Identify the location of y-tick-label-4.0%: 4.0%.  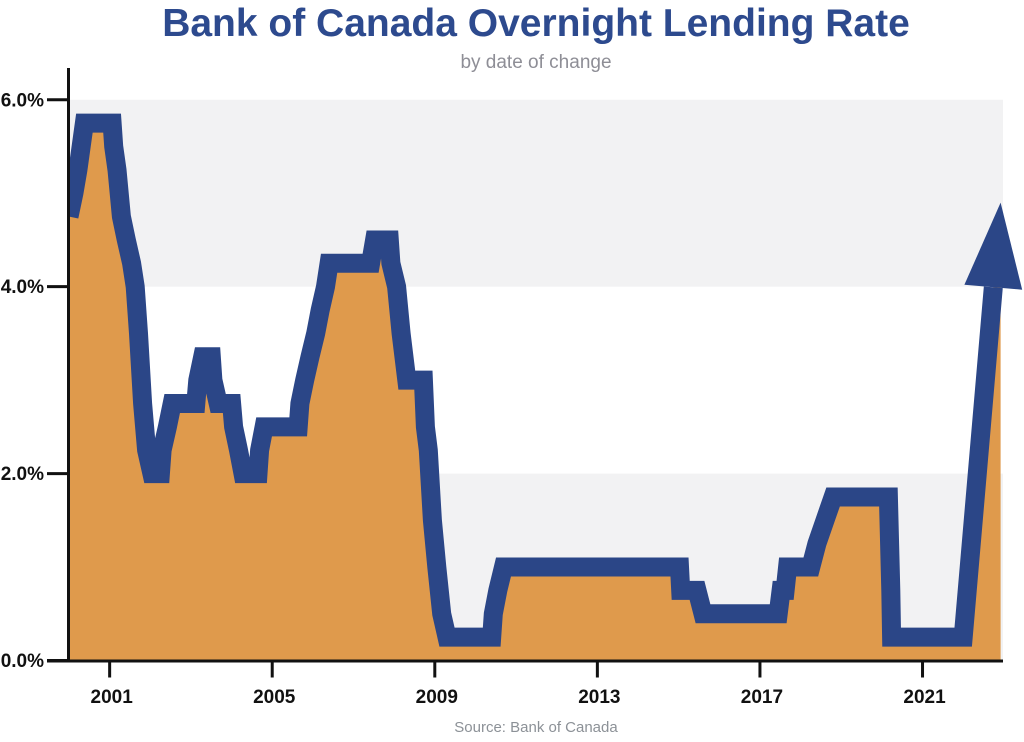
(22, 287).